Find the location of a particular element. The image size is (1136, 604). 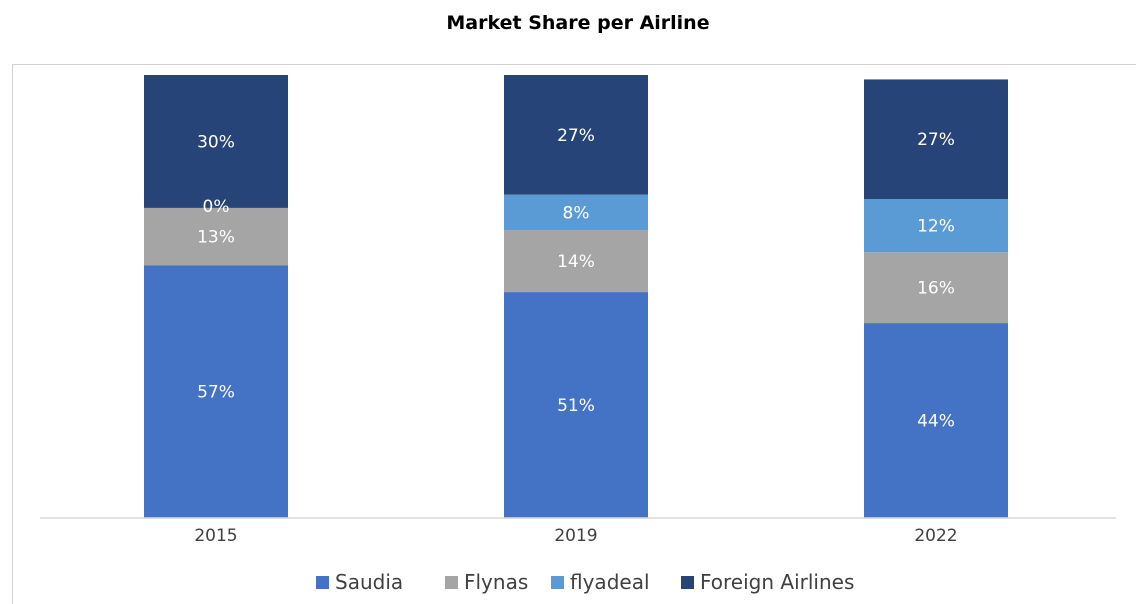

bar-segment-flyadeal-2019 is located at coordinates (576, 212).